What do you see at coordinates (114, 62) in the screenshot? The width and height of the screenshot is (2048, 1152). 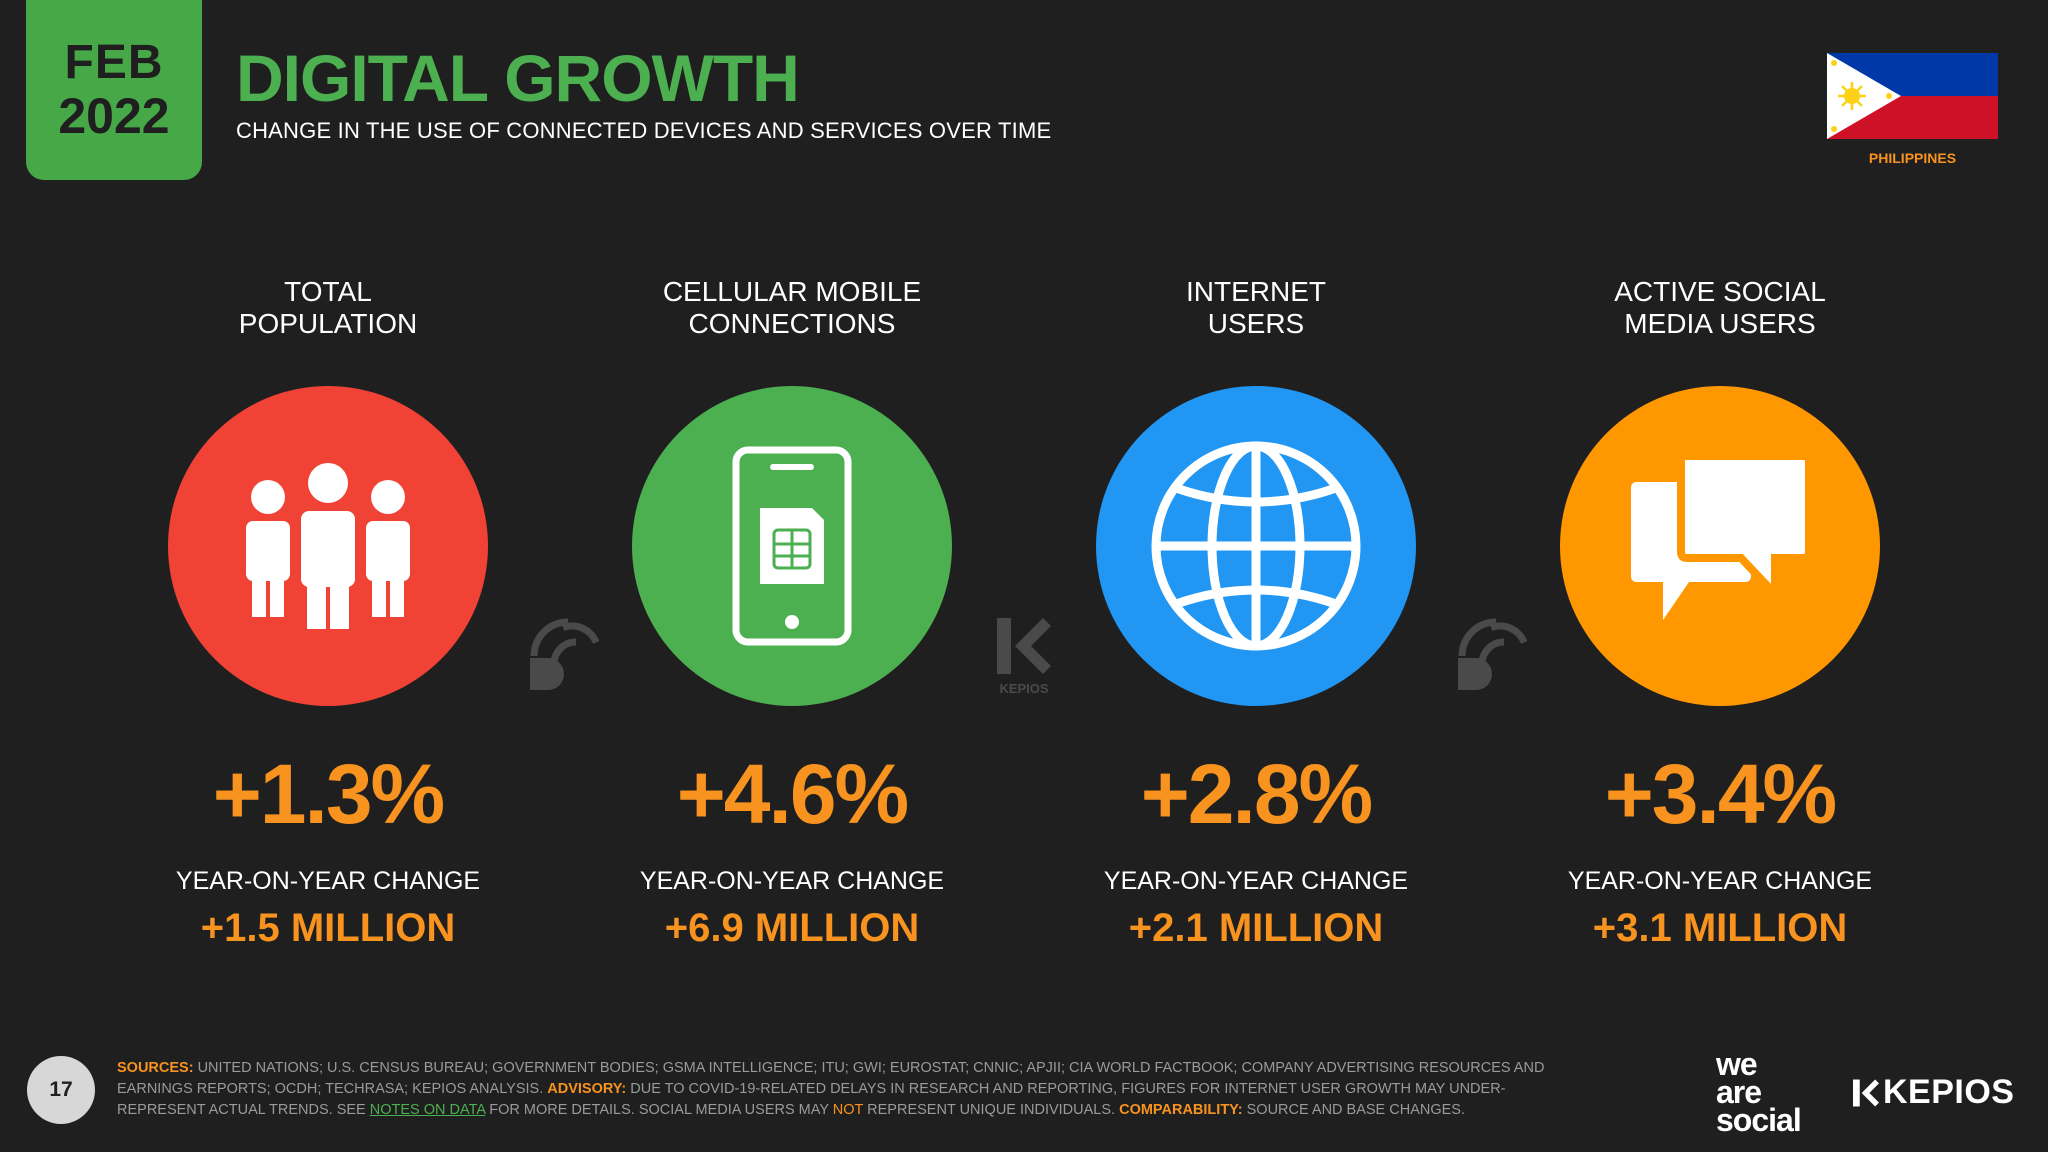 I see `date-month: FEB` at bounding box center [114, 62].